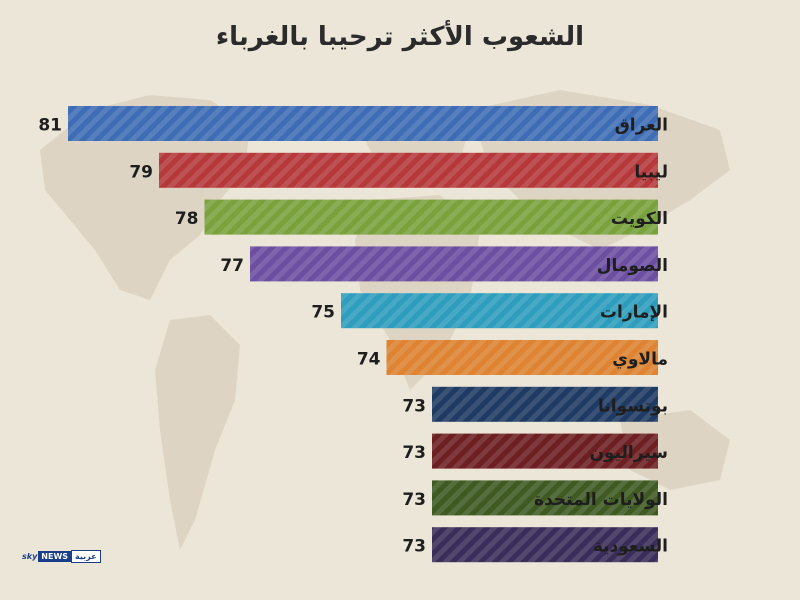  What do you see at coordinates (628, 453) in the screenshot?
I see `category-label: سيراليون` at bounding box center [628, 453].